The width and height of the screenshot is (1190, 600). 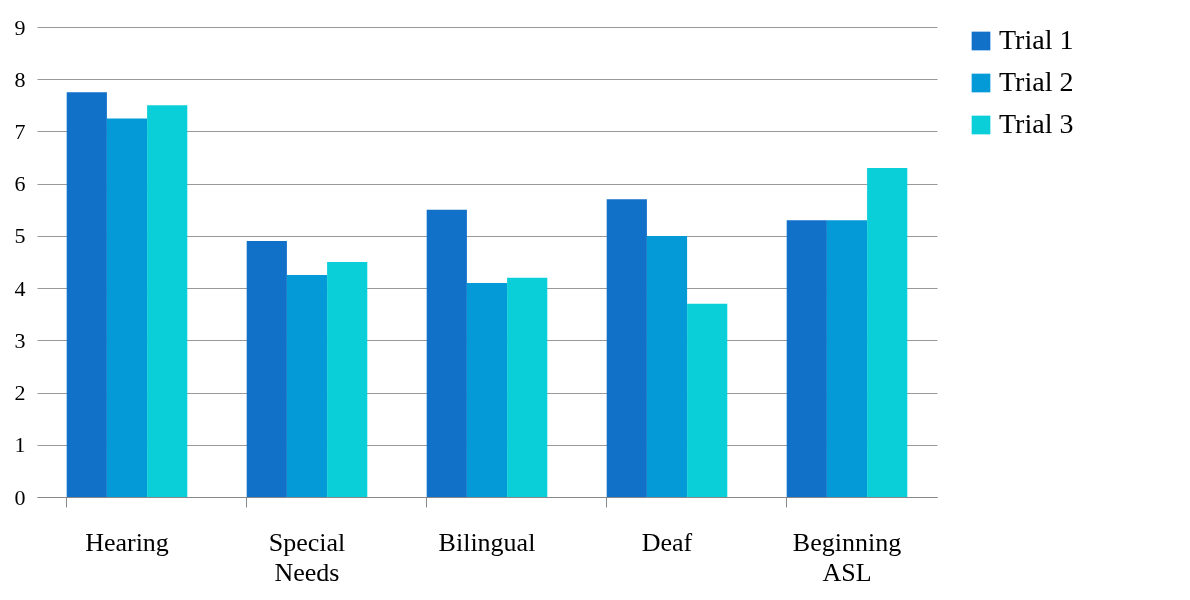 I want to click on y-tick-label: 7, so click(x=20, y=131).